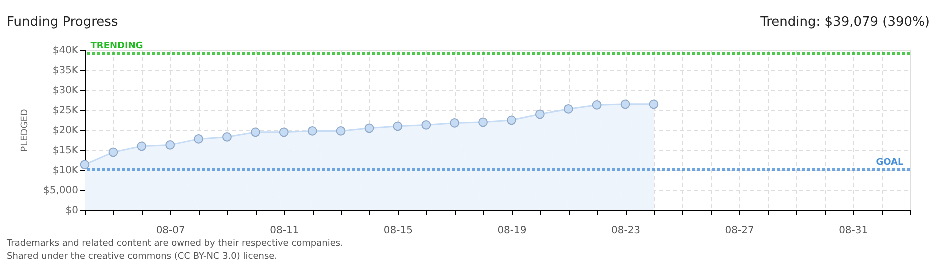  What do you see at coordinates (117, 47) in the screenshot?
I see `ref-line-label: TRENDING` at bounding box center [117, 47].